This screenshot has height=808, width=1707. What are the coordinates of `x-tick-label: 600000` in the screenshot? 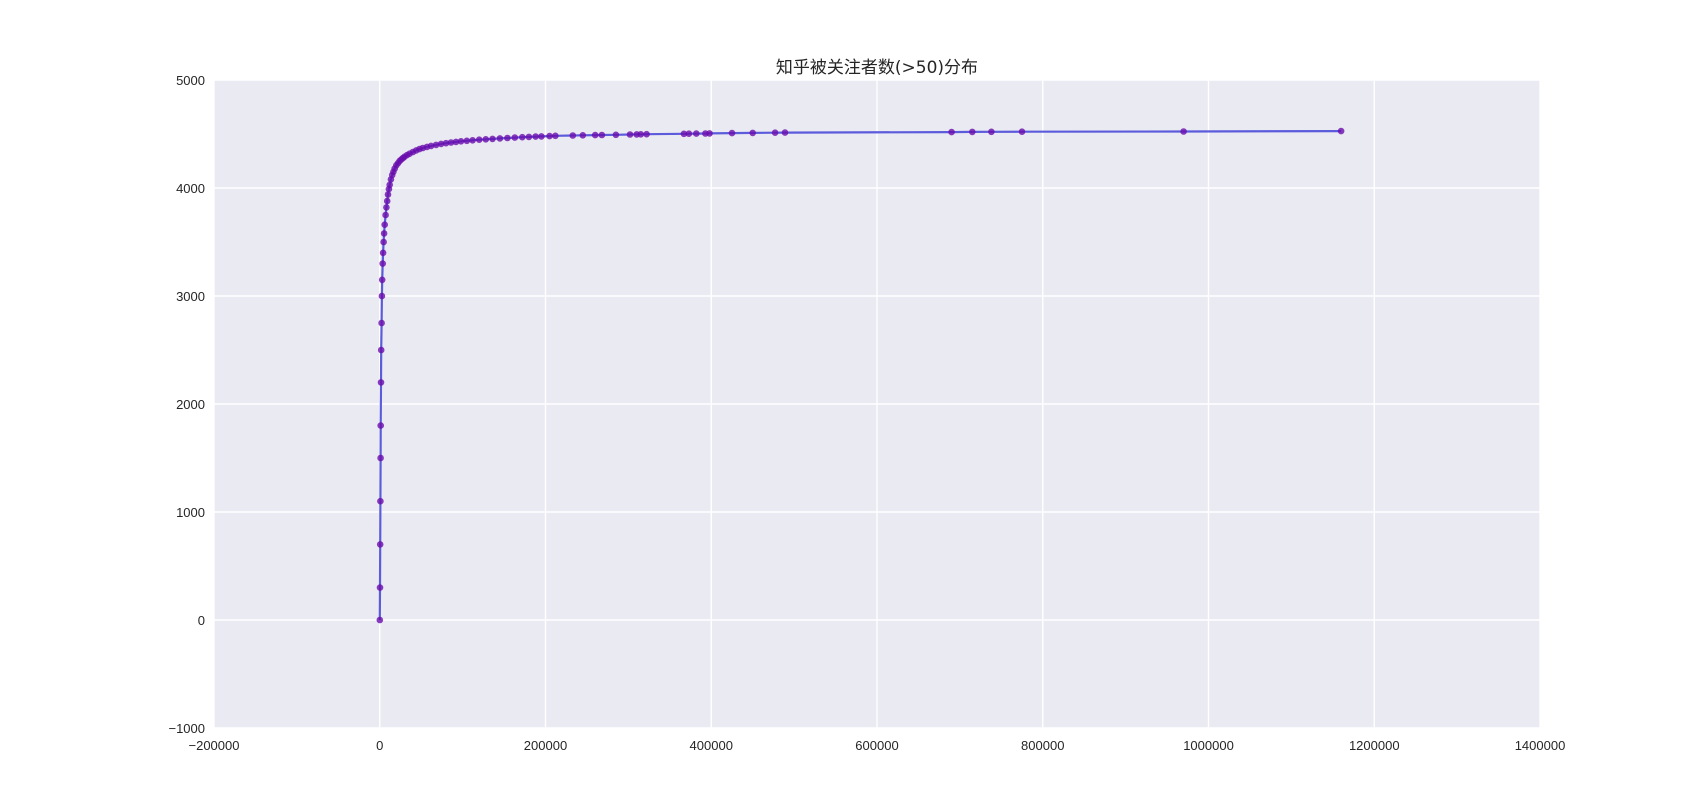 It's located at (876, 745).